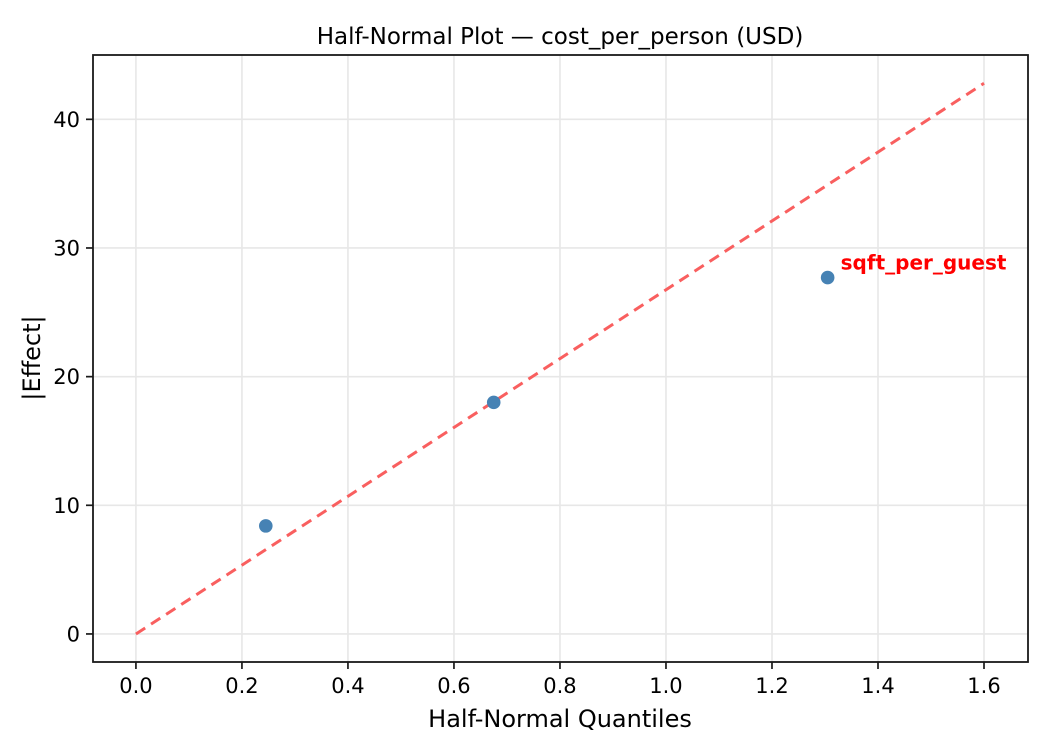  I want to click on x-axis-label: Half-Normal Quantiles, so click(560, 719).